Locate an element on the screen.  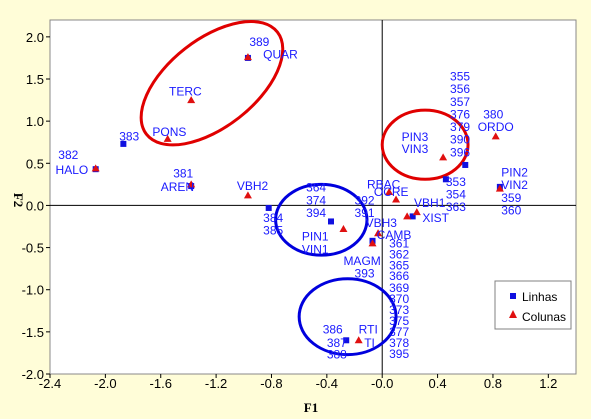
x-tick-label: -0.8 is located at coordinates (271, 383).